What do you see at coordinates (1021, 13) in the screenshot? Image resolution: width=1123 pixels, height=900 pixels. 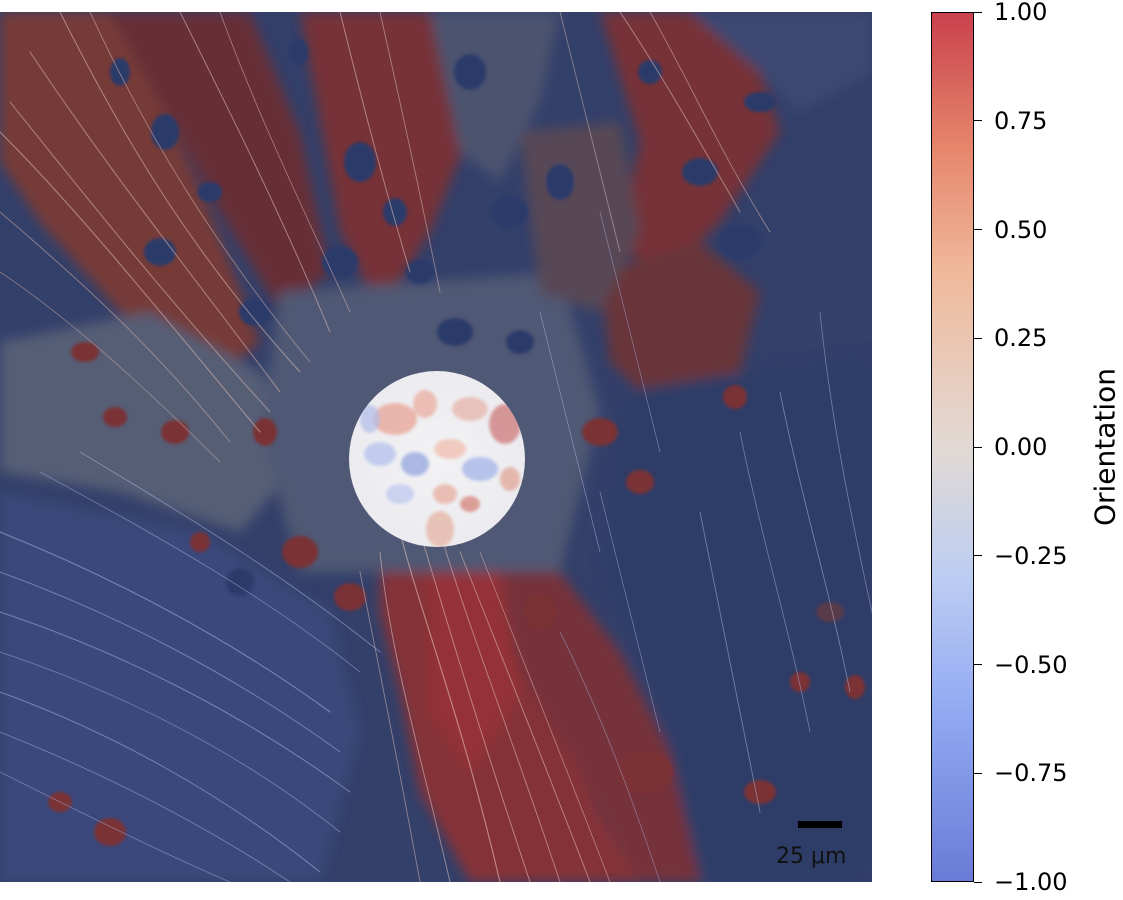 I see `colorbar-tick-label: 1.00` at bounding box center [1021, 13].